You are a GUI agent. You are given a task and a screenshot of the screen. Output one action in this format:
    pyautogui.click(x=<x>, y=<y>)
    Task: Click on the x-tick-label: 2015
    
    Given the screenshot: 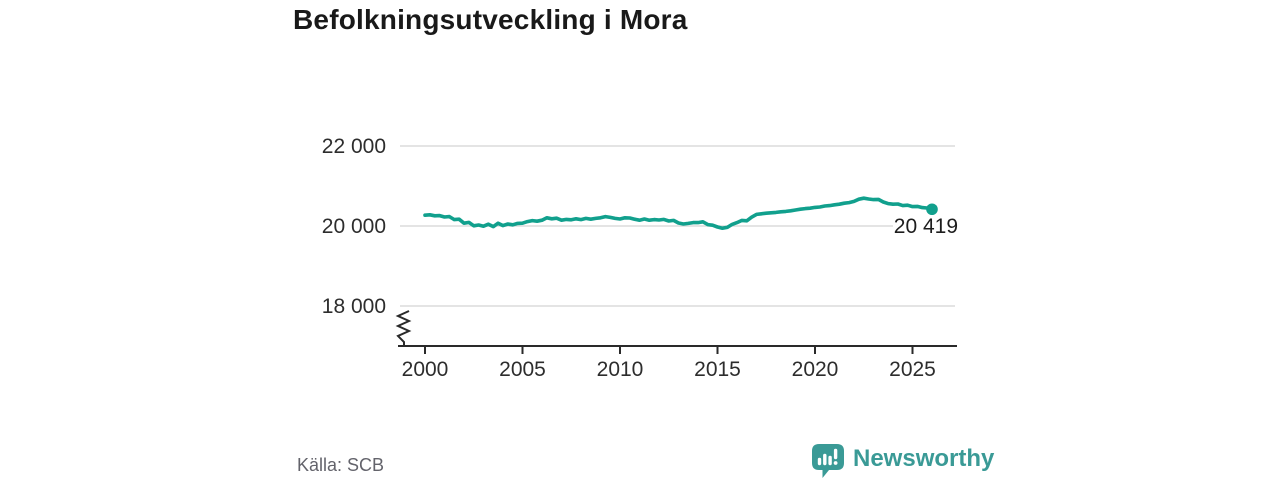 What is the action you would take?
    pyautogui.click(x=717, y=369)
    